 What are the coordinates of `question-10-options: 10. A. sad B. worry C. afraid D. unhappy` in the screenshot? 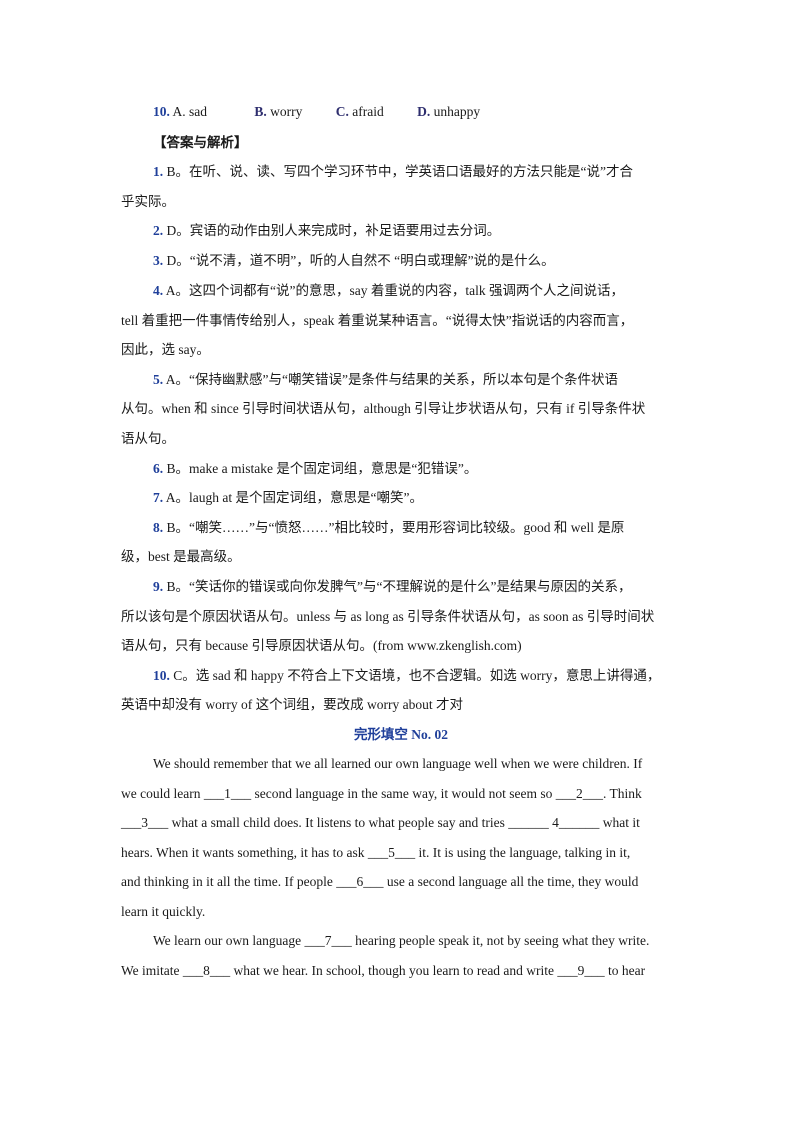 It's located at (417, 112).